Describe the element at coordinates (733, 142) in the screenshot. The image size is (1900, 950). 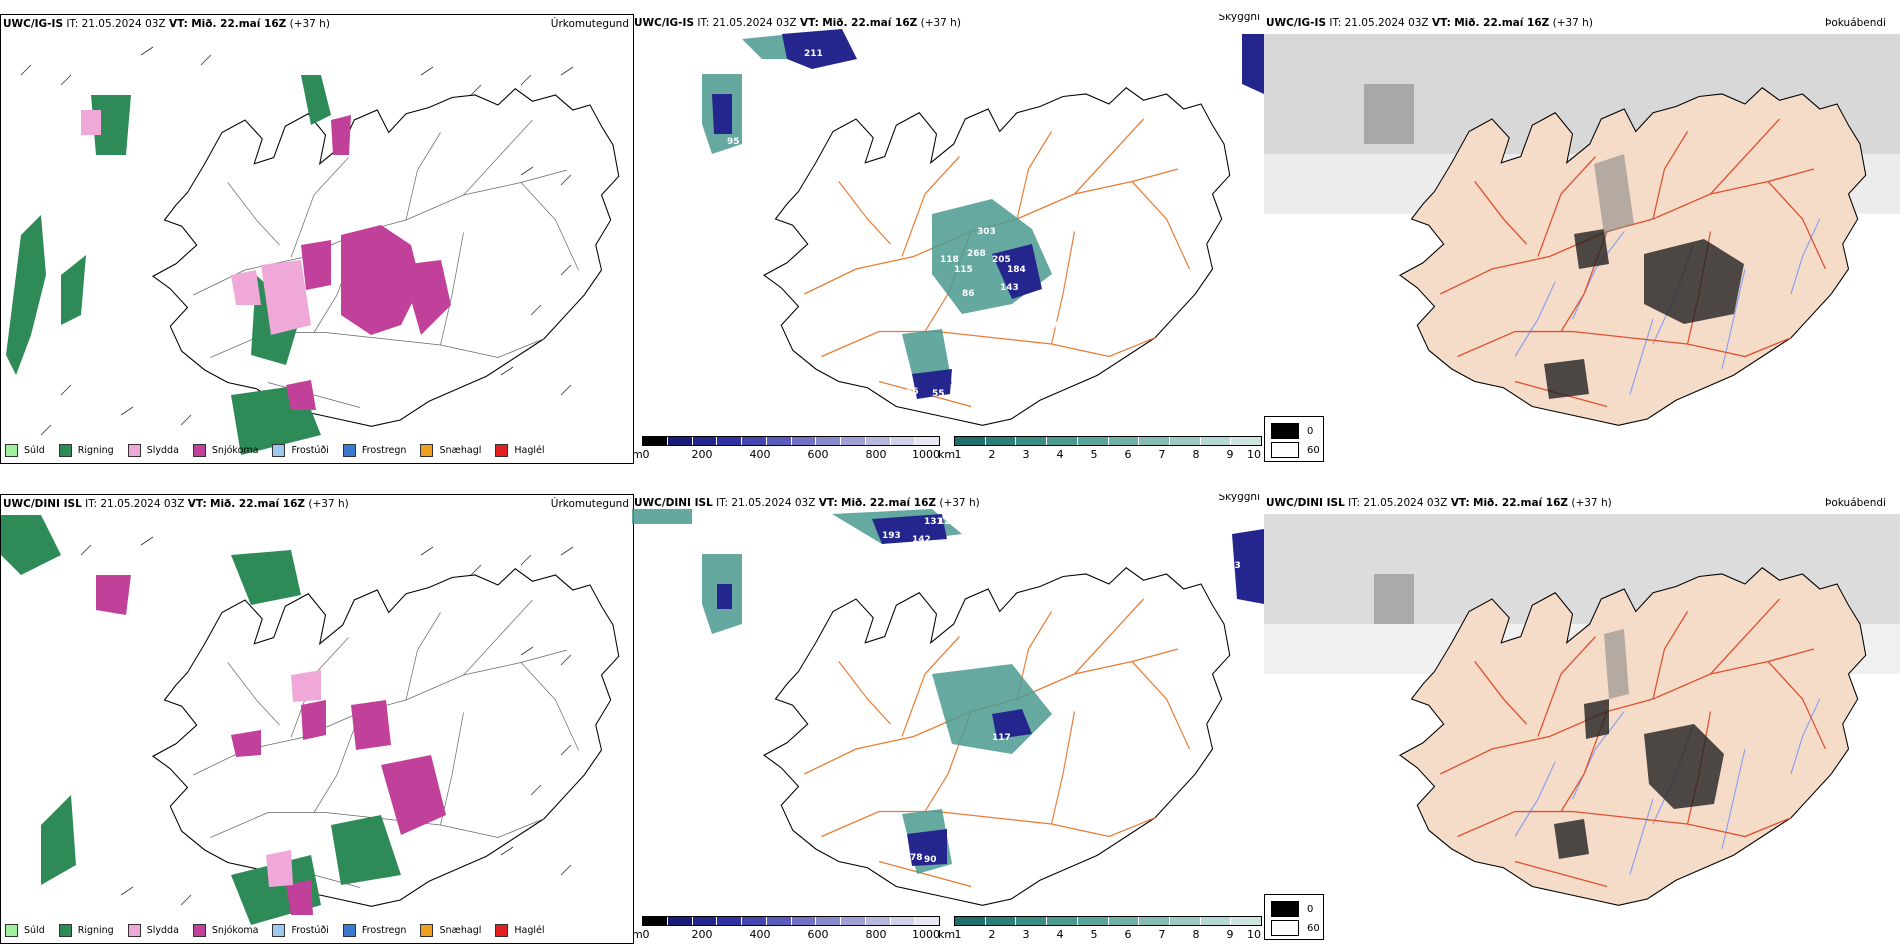
I see `ceiling-label: 95` at that location.